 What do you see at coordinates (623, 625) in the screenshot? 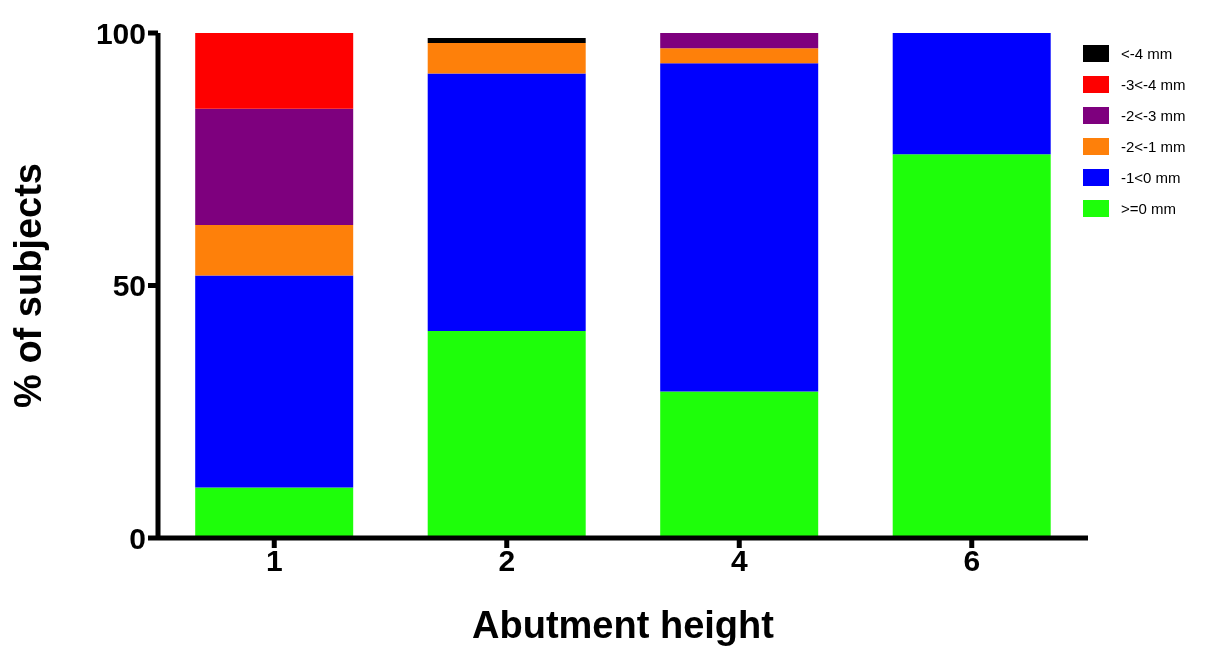
I see `x-axis-title: Abutment height` at bounding box center [623, 625].